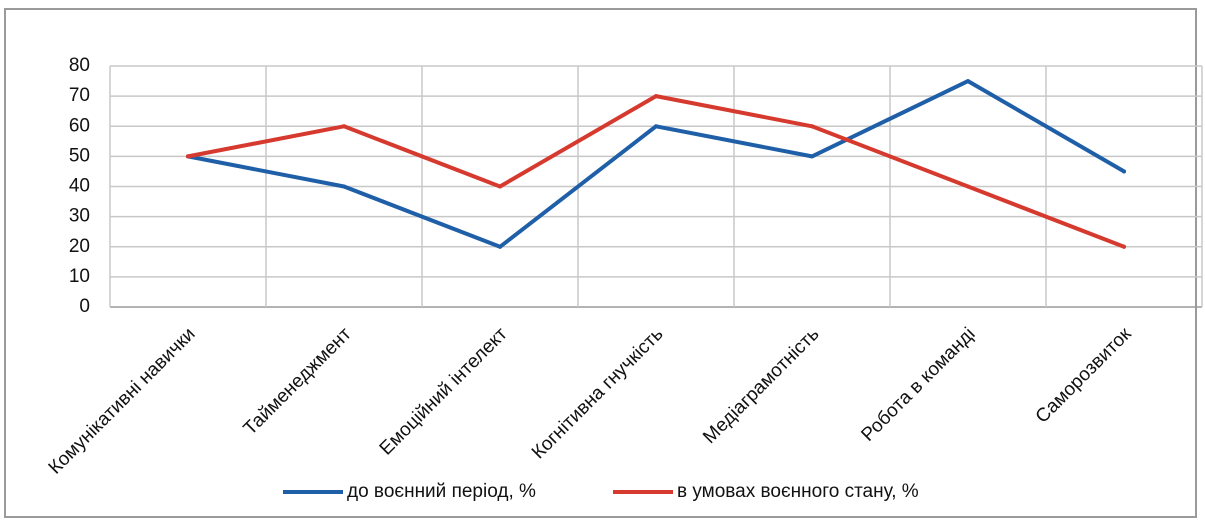 This screenshot has height=525, width=1205. I want to click on y-tick-label: 20, so click(79, 246).